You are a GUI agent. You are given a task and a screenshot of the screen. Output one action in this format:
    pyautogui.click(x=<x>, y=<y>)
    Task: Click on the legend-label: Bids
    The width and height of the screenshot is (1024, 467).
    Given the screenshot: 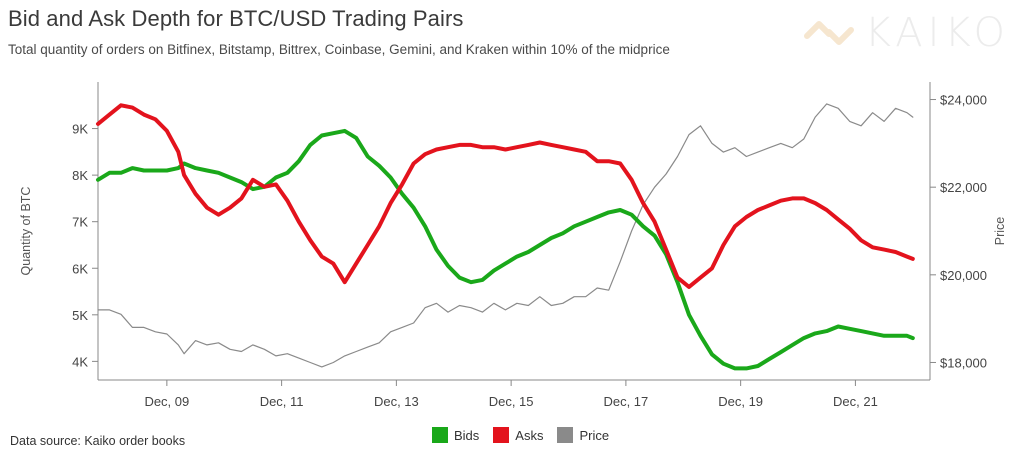 What is the action you would take?
    pyautogui.click(x=467, y=435)
    